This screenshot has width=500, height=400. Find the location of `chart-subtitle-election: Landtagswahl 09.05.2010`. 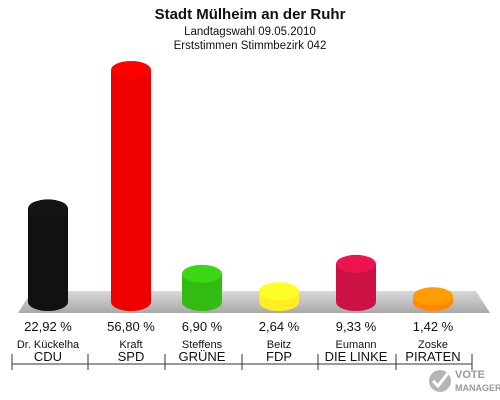

chart-subtitle-election: Landtagswahl 09.05.2010 is located at coordinates (250, 32).